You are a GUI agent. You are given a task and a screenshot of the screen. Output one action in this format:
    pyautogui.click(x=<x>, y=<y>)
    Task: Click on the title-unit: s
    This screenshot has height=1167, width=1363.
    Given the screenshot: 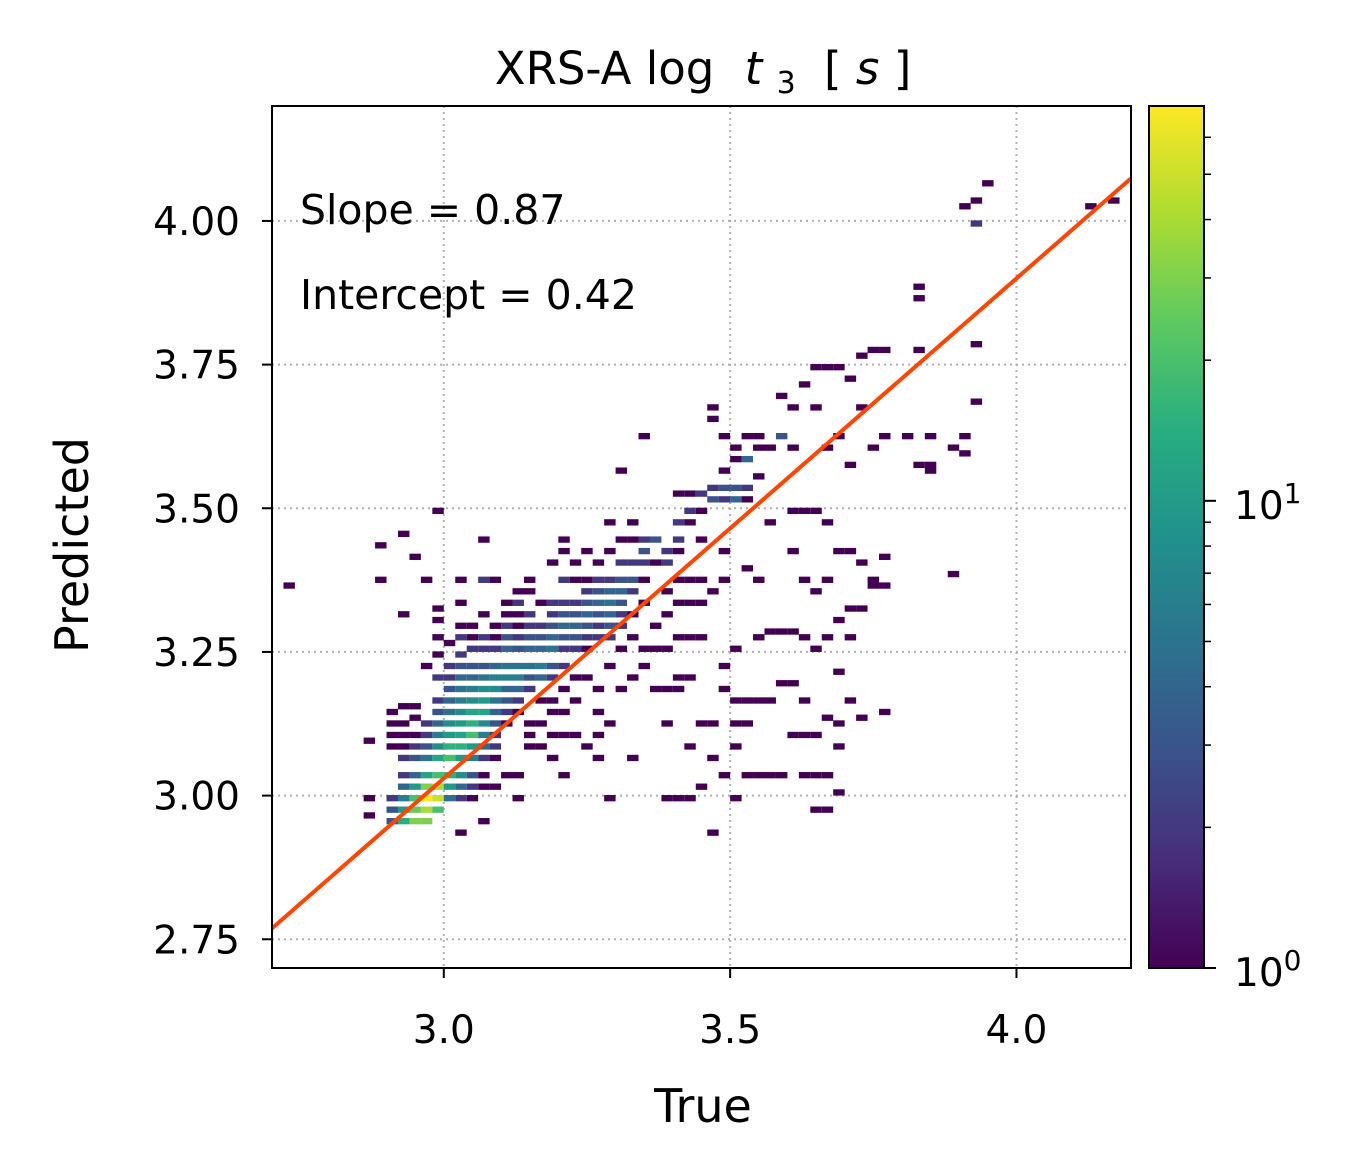 What is the action you would take?
    pyautogui.click(x=867, y=68)
    